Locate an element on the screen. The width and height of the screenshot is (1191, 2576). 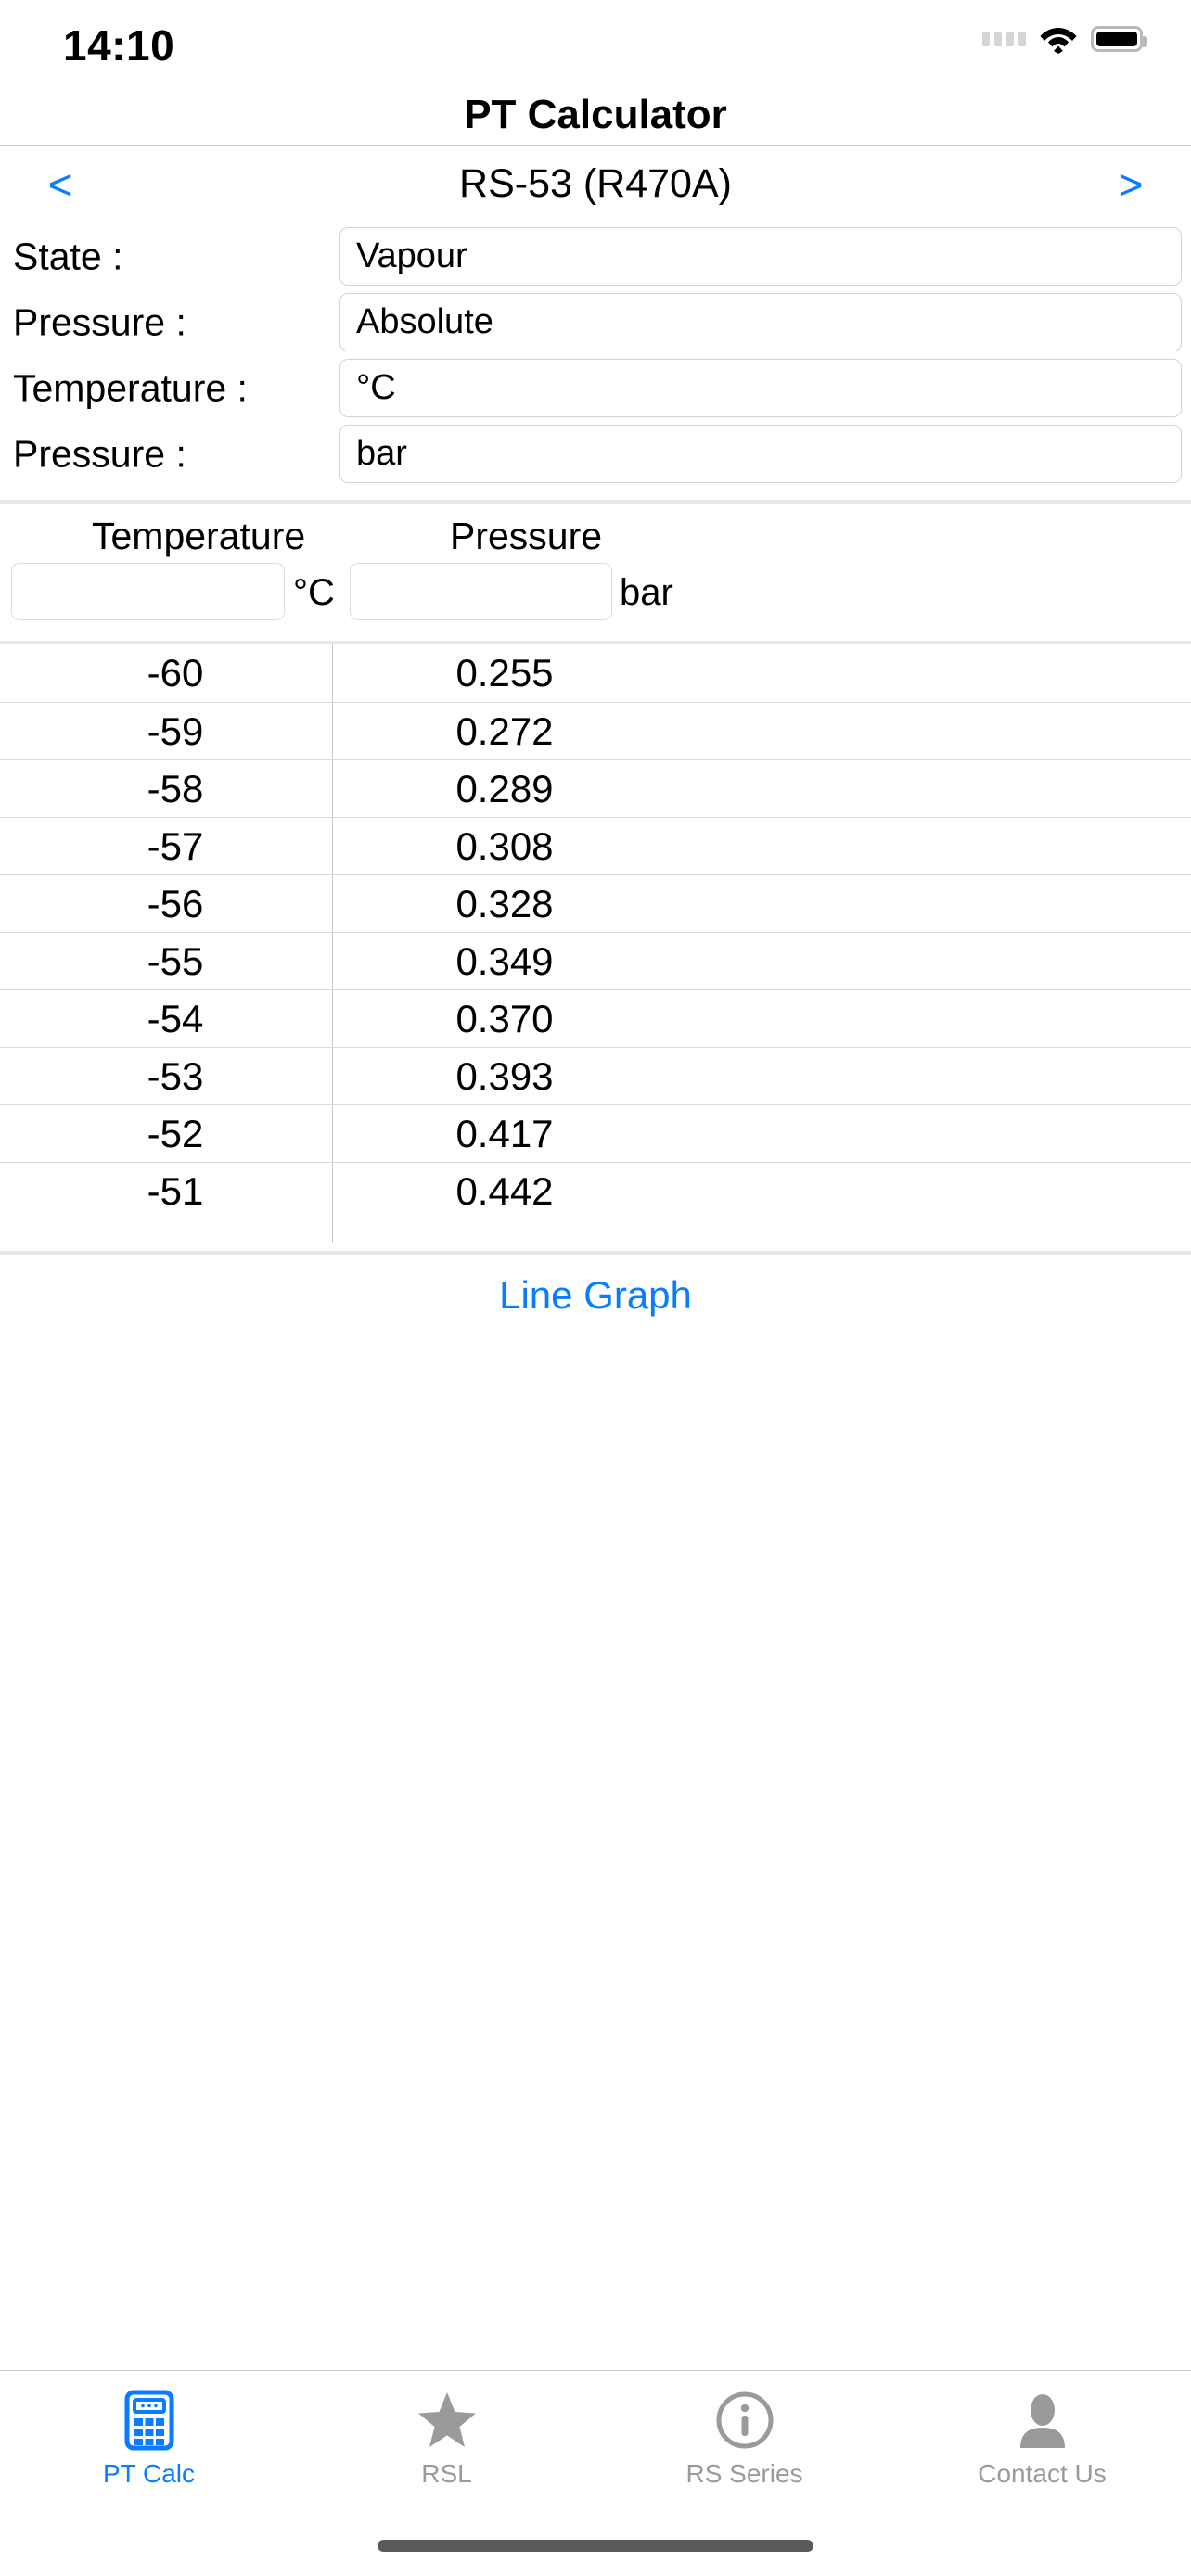
tab-label-pt-calc: PT Calc is located at coordinates (149, 2473).